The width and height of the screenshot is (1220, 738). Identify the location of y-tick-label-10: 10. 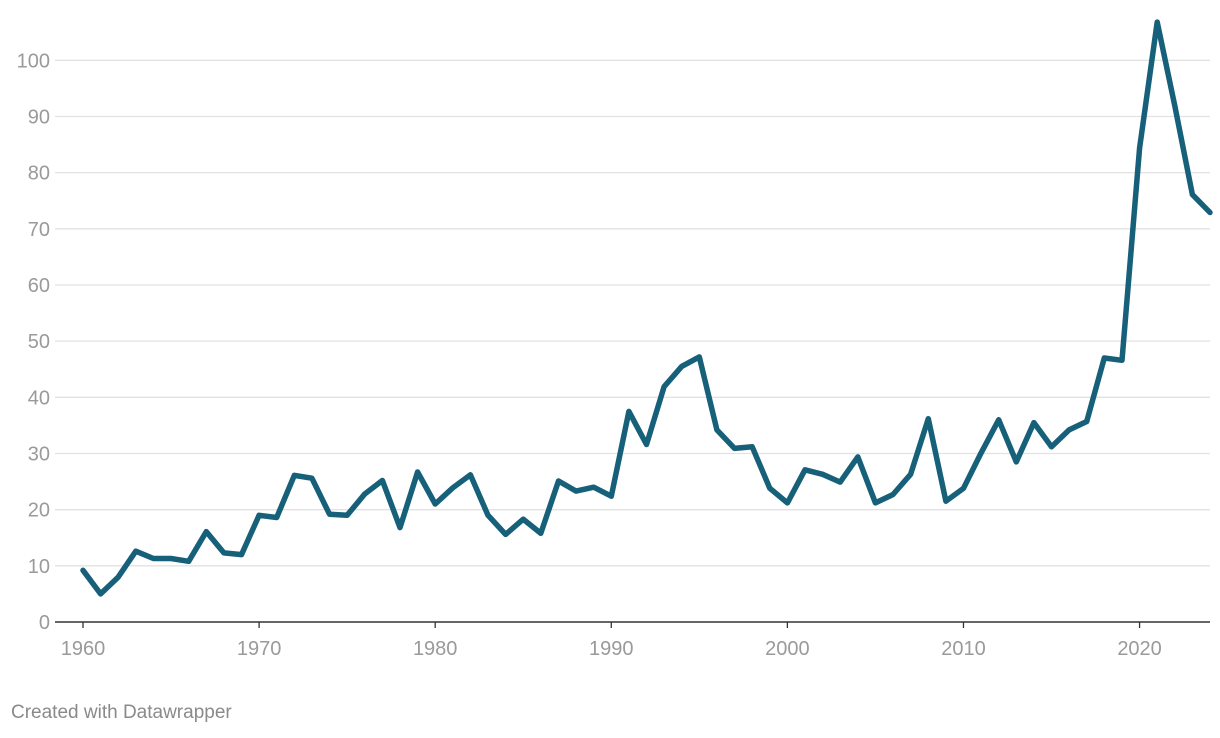
(39, 567).